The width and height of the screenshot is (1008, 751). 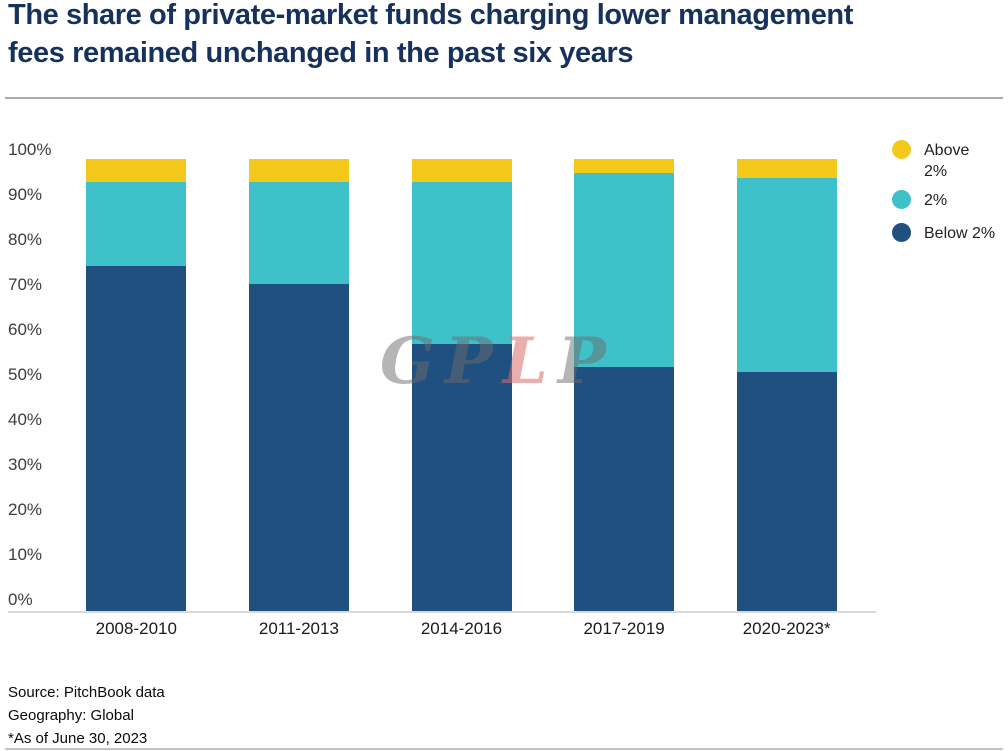 What do you see at coordinates (25, 509) in the screenshot?
I see `y-tick-label: 20%` at bounding box center [25, 509].